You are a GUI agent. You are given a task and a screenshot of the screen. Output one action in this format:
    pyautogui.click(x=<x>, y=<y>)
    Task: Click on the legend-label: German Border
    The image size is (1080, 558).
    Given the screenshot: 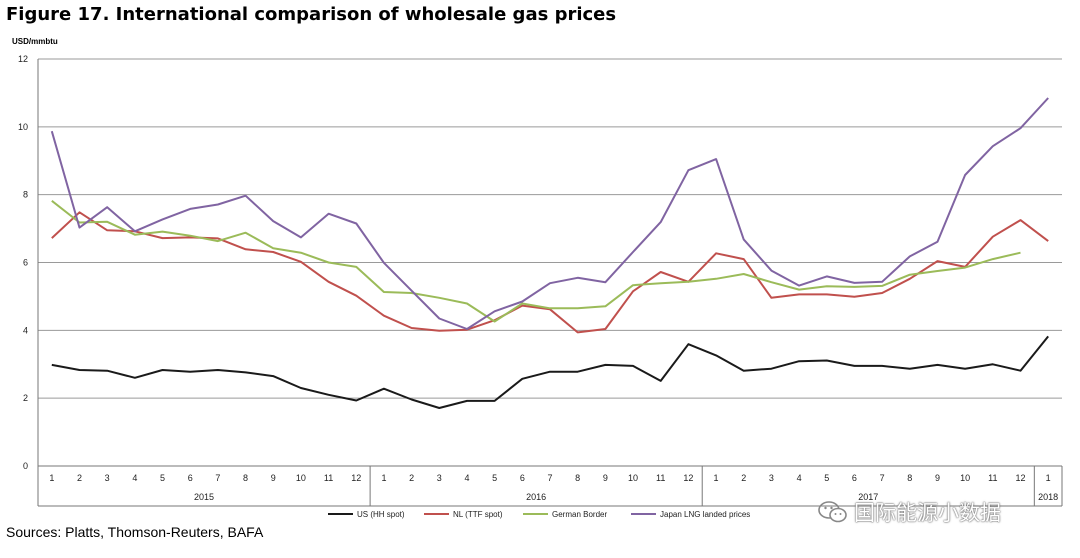 What is the action you would take?
    pyautogui.click(x=579, y=514)
    